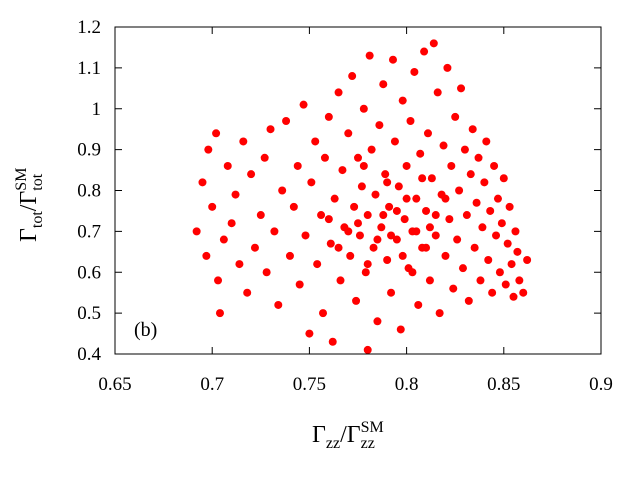 This screenshot has width=640, height=480. What do you see at coordinates (309, 384) in the screenshot?
I see `x-tick-label: 0.75` at bounding box center [309, 384].